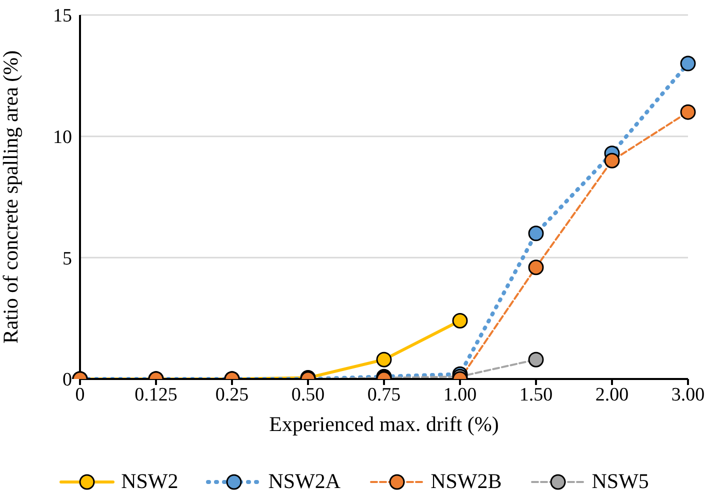 The width and height of the screenshot is (713, 499). I want to click on x-tick-label: 3.00, so click(688, 395).